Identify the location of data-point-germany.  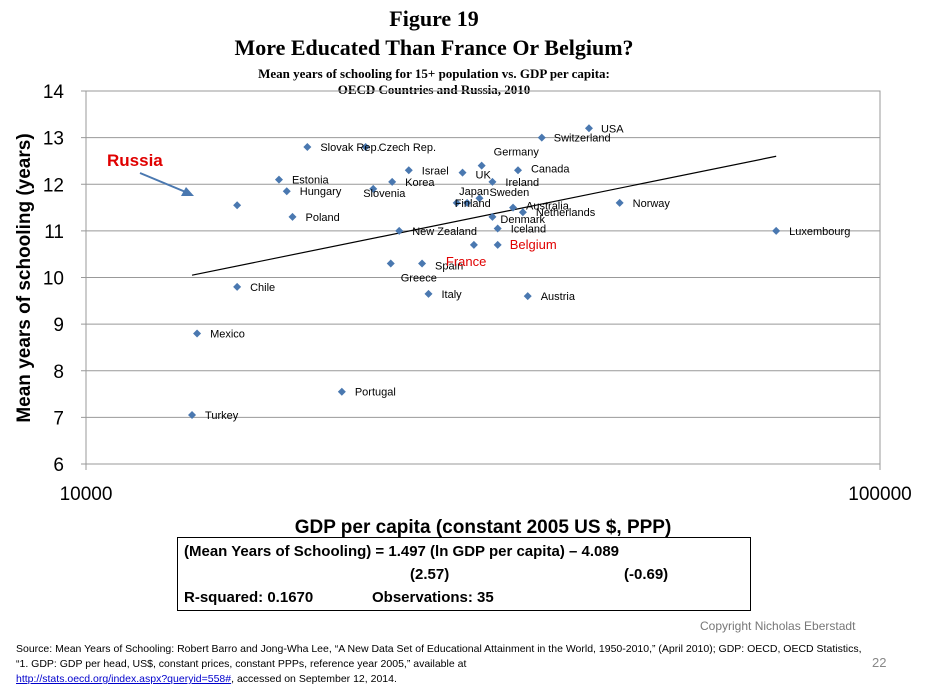
(481, 165).